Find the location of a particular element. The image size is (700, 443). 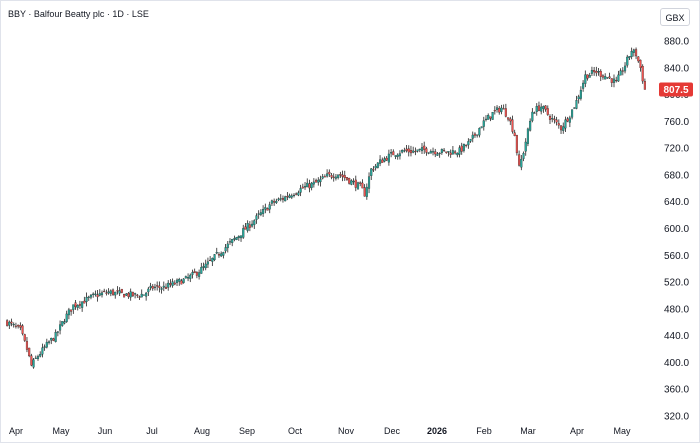

currency-badge: GBX is located at coordinates (675, 17).